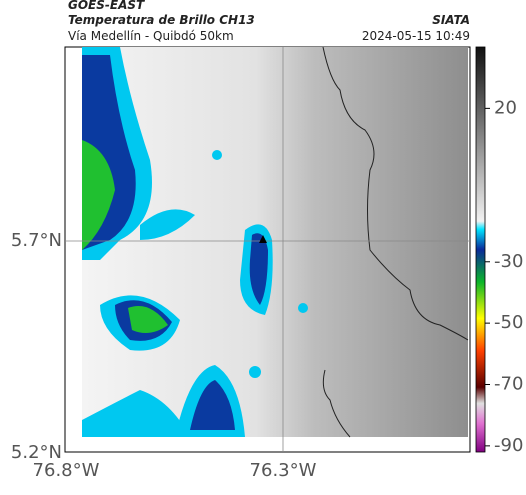 The height and width of the screenshot is (495, 526). I want to click on colorbar-tick-label: -90, so click(508, 445).